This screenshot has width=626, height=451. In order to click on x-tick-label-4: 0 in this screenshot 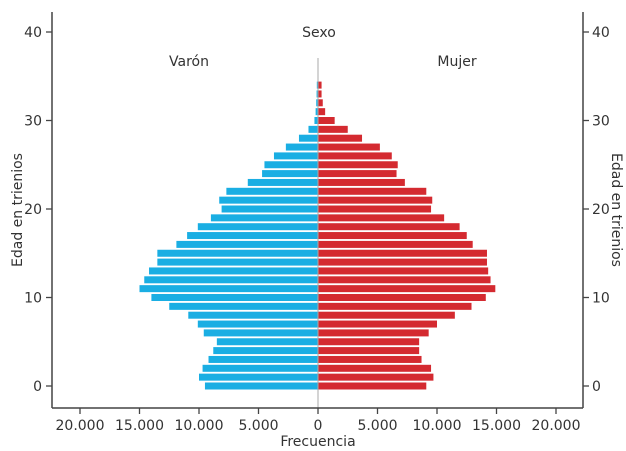, I will do `click(318, 426)`.